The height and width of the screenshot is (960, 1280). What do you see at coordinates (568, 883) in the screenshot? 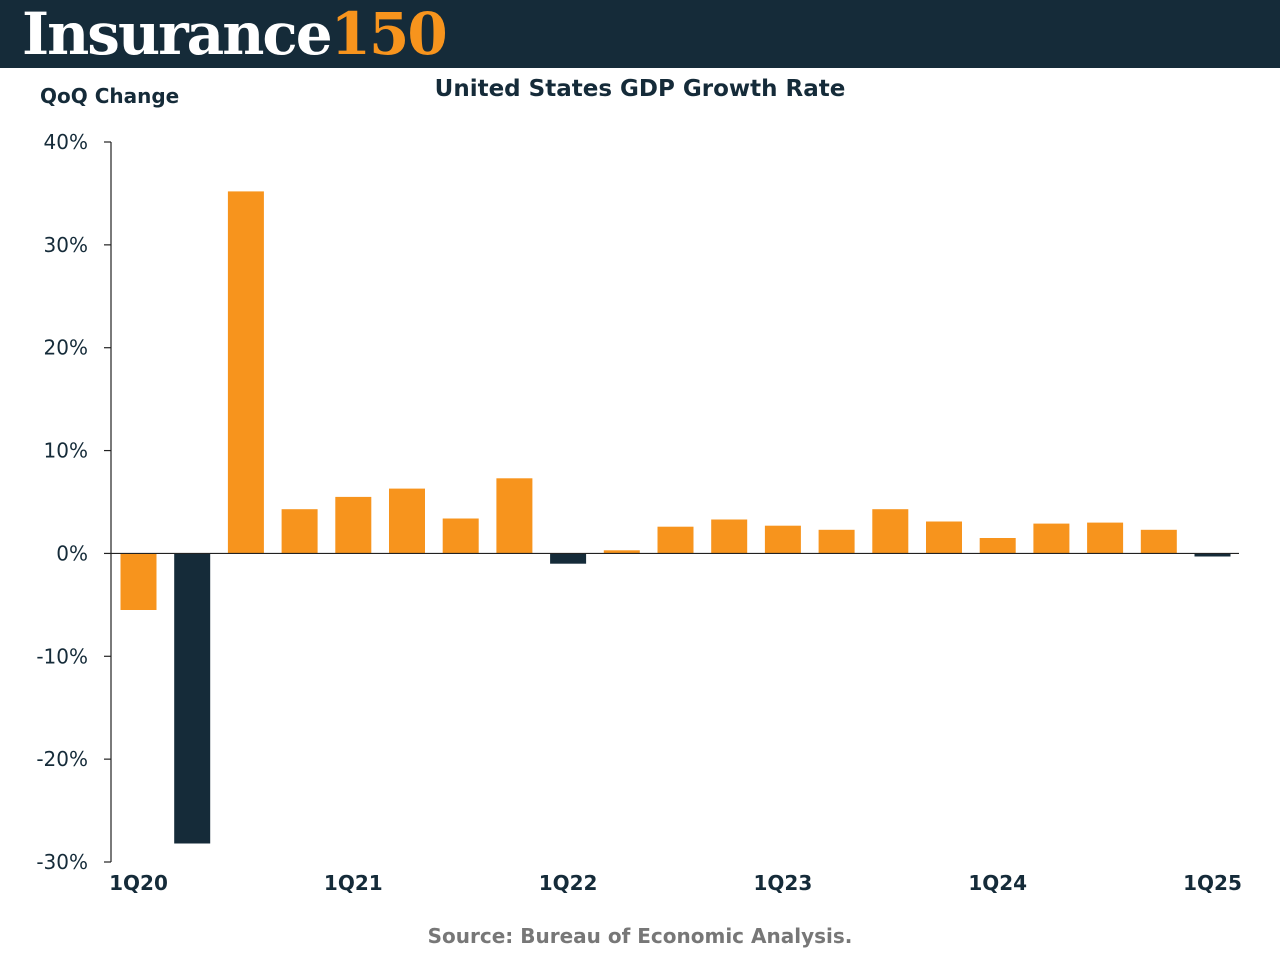
I see `x-tick-label: 1Q22` at bounding box center [568, 883].